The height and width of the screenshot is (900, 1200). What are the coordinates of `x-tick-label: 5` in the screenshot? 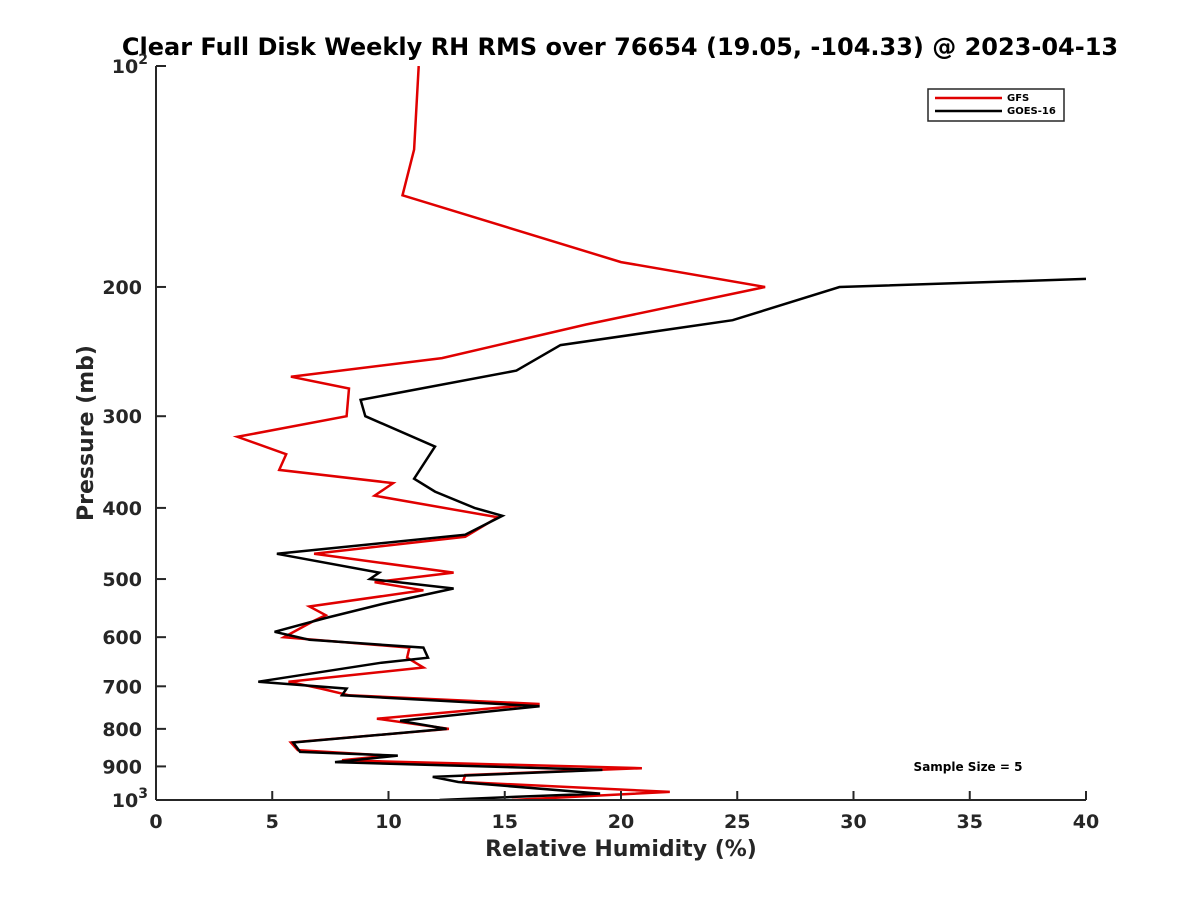 It's located at (272, 822).